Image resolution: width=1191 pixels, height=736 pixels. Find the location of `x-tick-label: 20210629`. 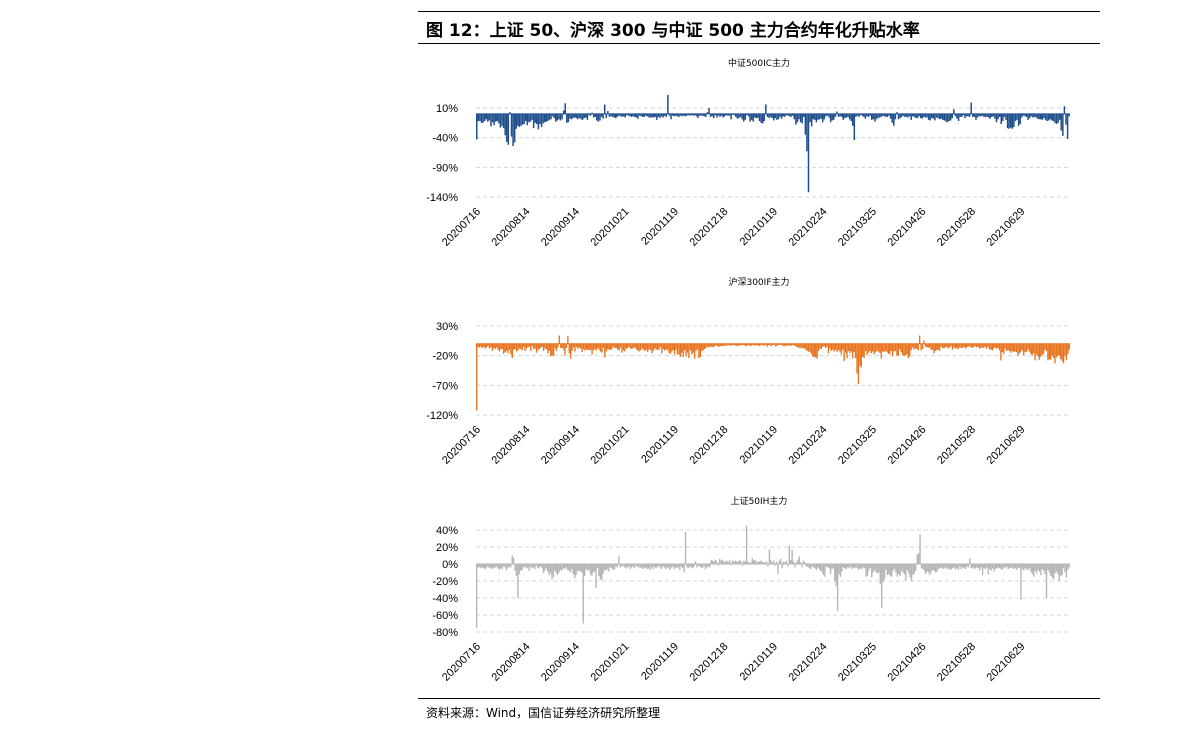

x-tick-label: 20210629 is located at coordinates (1006, 445).